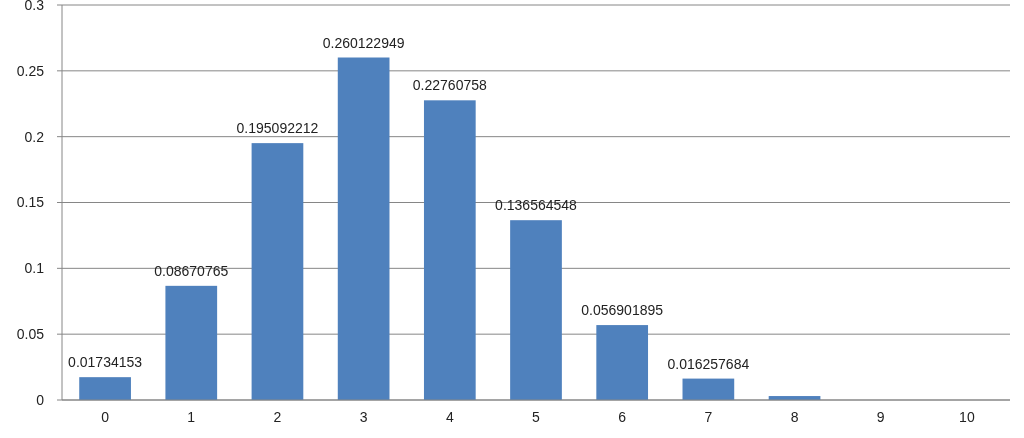 The width and height of the screenshot is (1024, 438). What do you see at coordinates (277, 417) in the screenshot?
I see `x-tick-label: 2` at bounding box center [277, 417].